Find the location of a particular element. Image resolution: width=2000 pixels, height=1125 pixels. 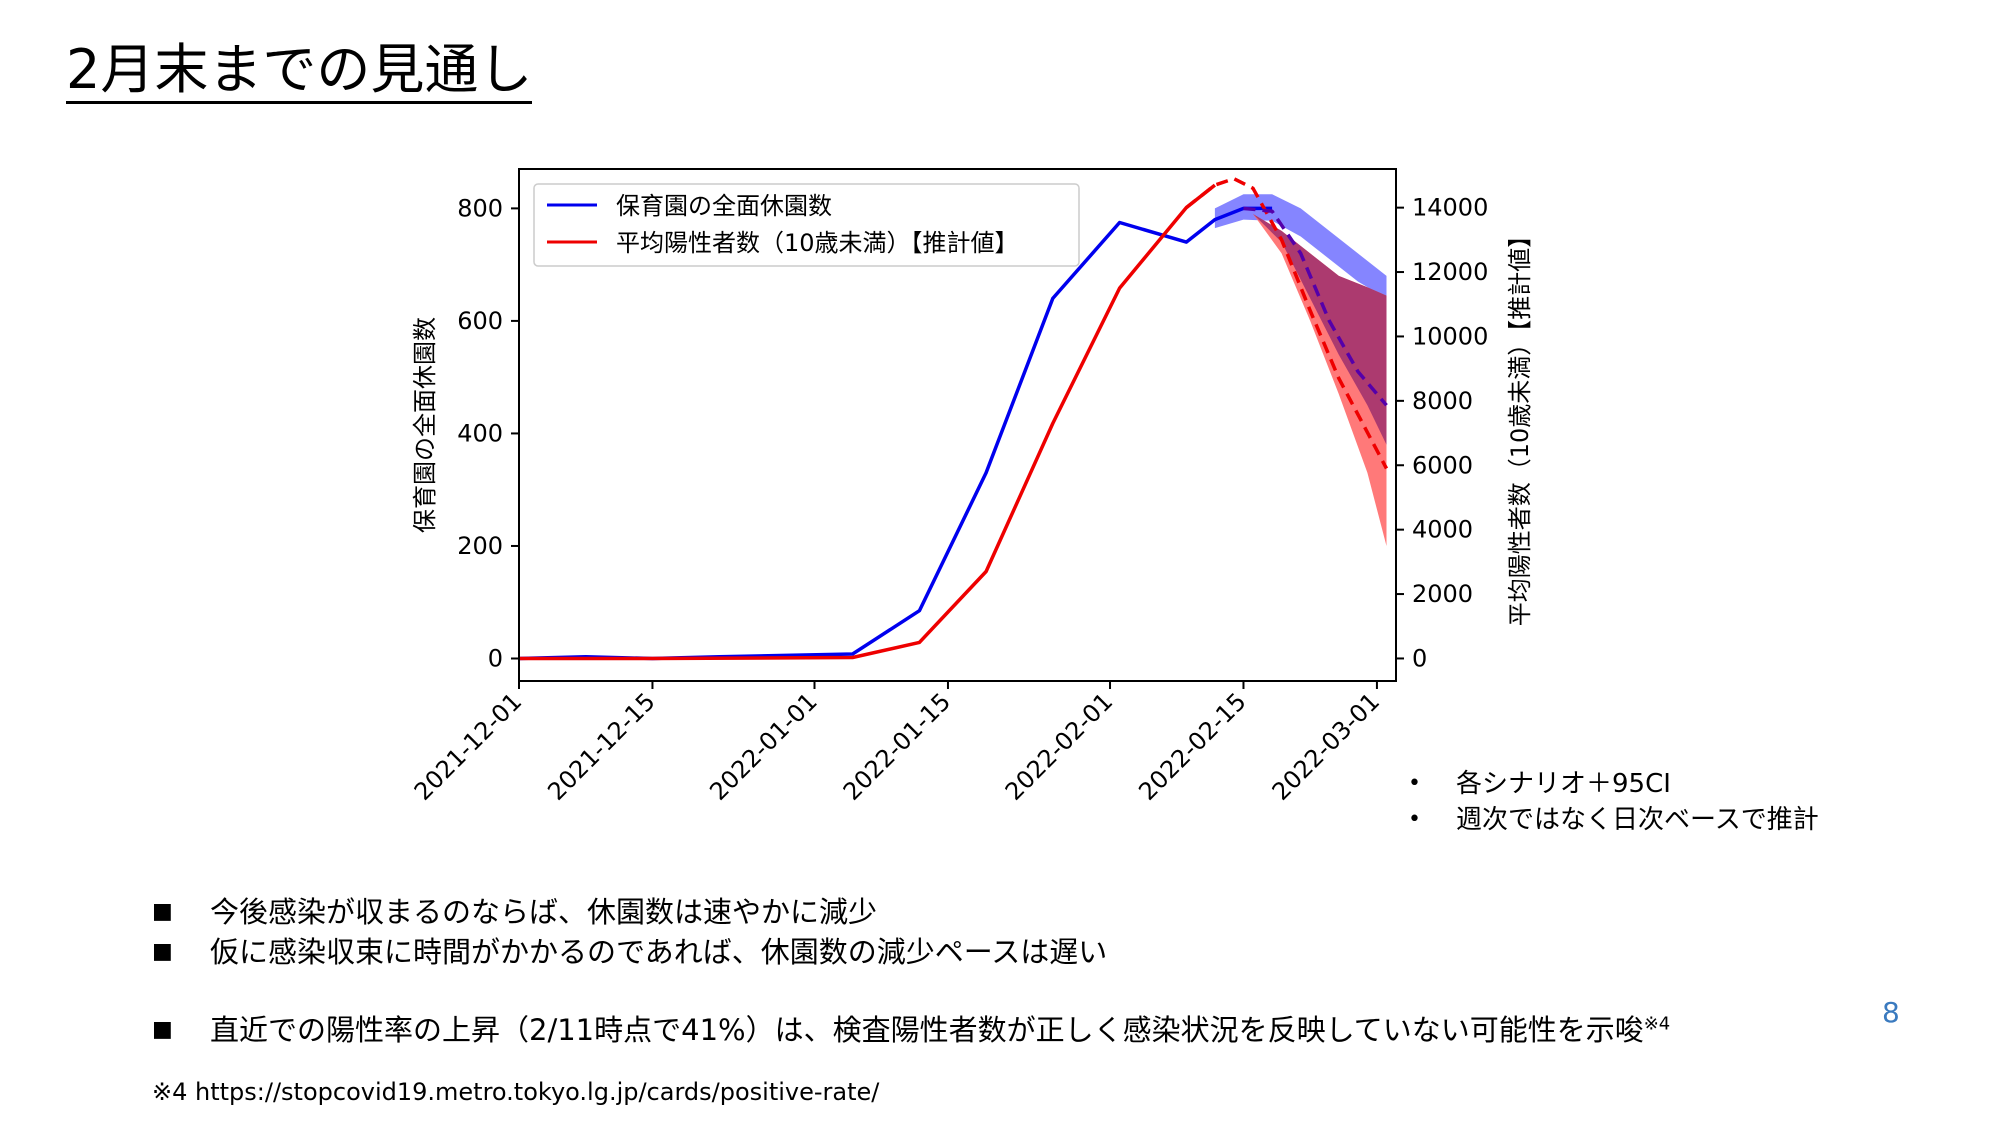

chart-notes: 各シナリオ＋95CI 週次ではなく日次ベースで推計 is located at coordinates (1613, 802).